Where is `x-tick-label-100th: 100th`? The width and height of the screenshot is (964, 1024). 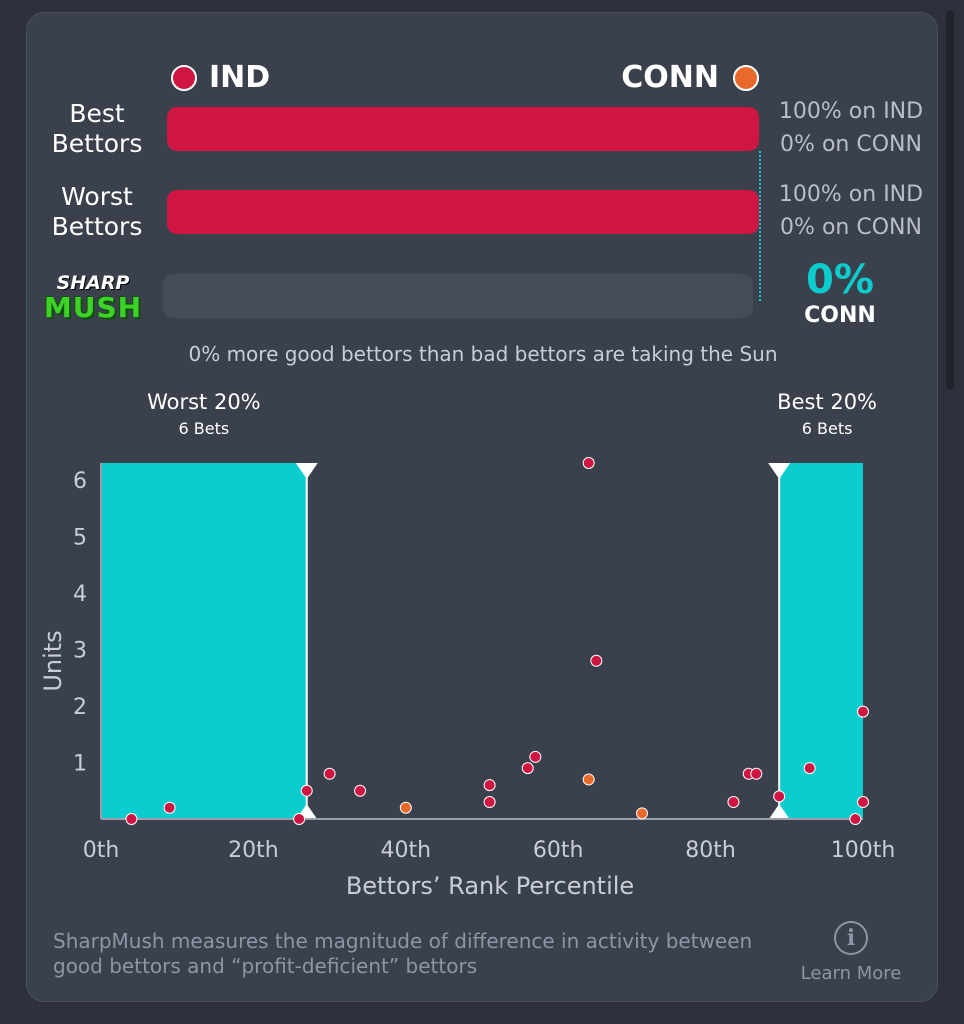
x-tick-label-100th: 100th is located at coordinates (863, 850).